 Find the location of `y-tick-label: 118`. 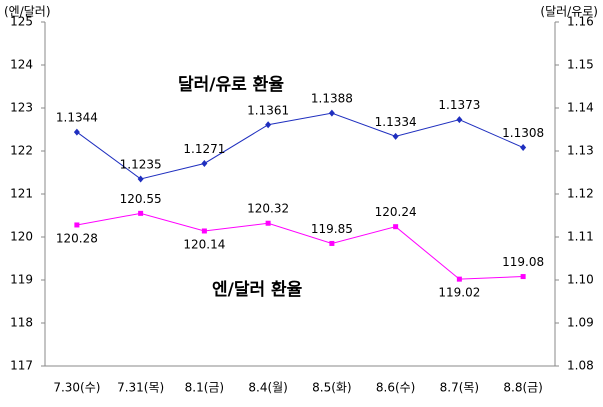

y-tick-label: 118 is located at coordinates (21, 323).